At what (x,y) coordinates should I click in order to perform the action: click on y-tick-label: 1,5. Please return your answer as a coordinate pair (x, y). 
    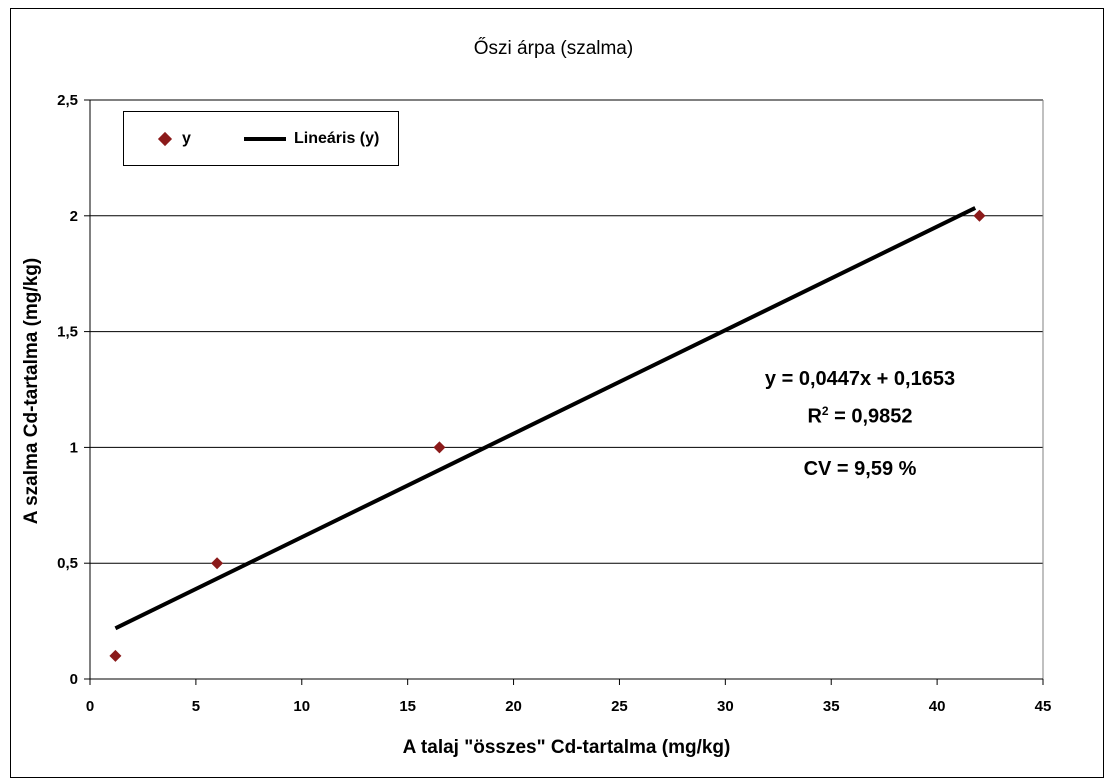
    Looking at the image, I should click on (67, 332).